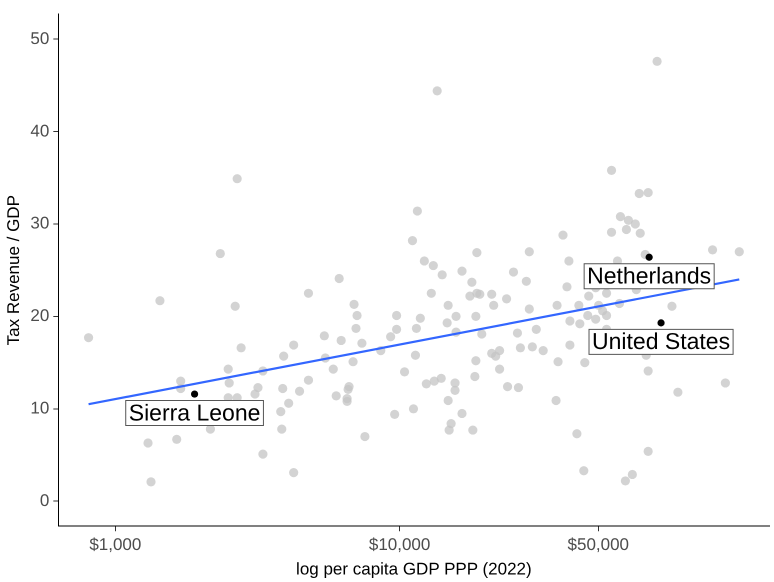  Describe the element at coordinates (40, 223) in the screenshot. I see `y-tick-label: 30` at that location.